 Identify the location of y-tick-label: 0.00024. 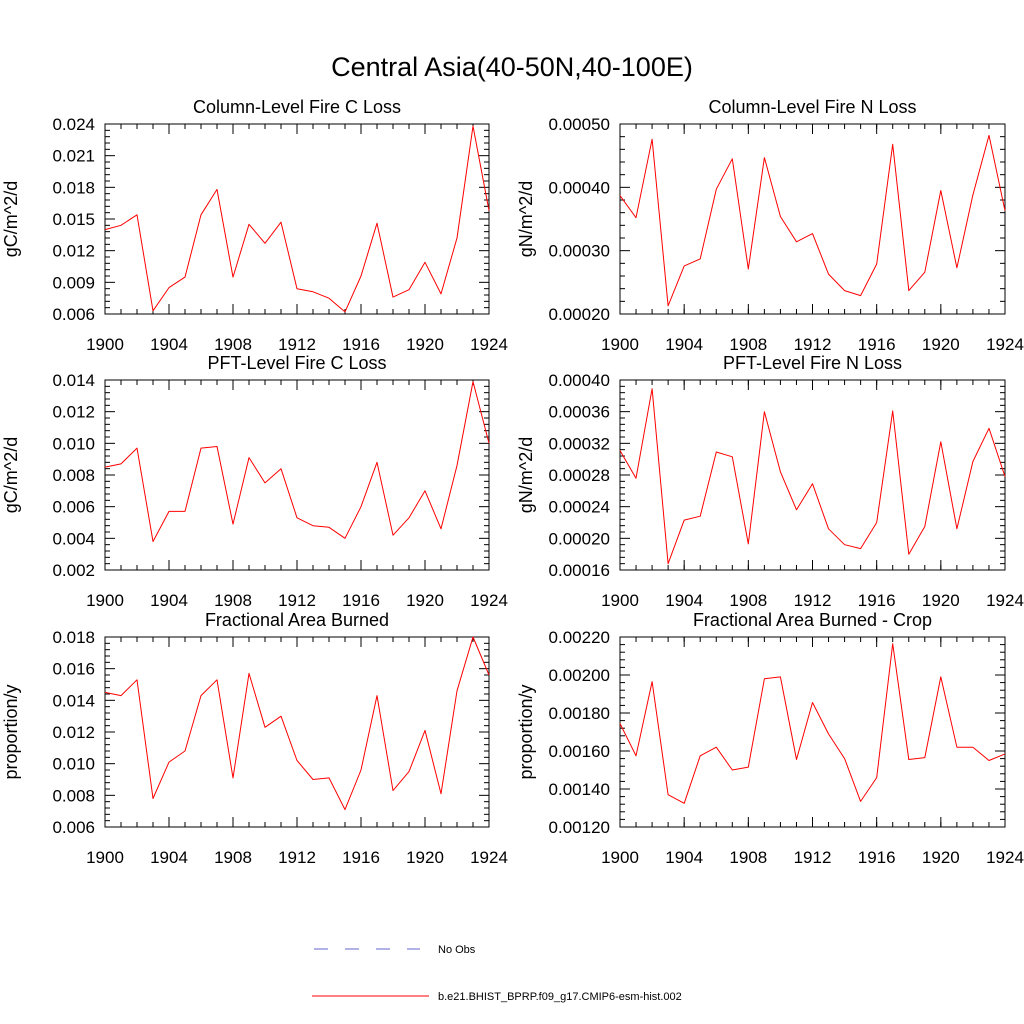
(579, 507).